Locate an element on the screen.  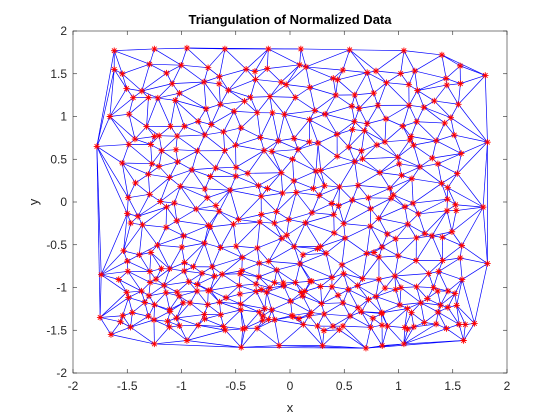
x-tick-label: 0 is located at coordinates (290, 386).